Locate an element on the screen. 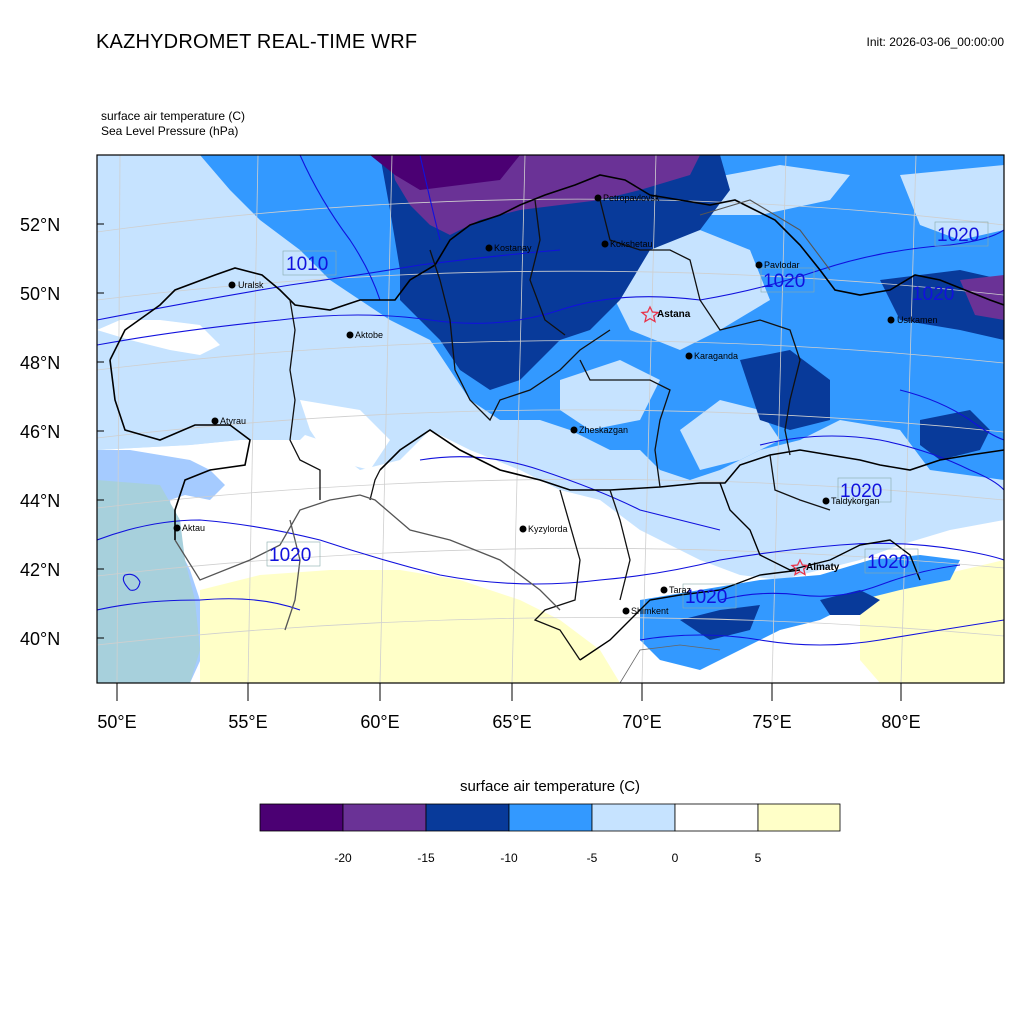  colorbar-tick-label: -20 is located at coordinates (343, 858).